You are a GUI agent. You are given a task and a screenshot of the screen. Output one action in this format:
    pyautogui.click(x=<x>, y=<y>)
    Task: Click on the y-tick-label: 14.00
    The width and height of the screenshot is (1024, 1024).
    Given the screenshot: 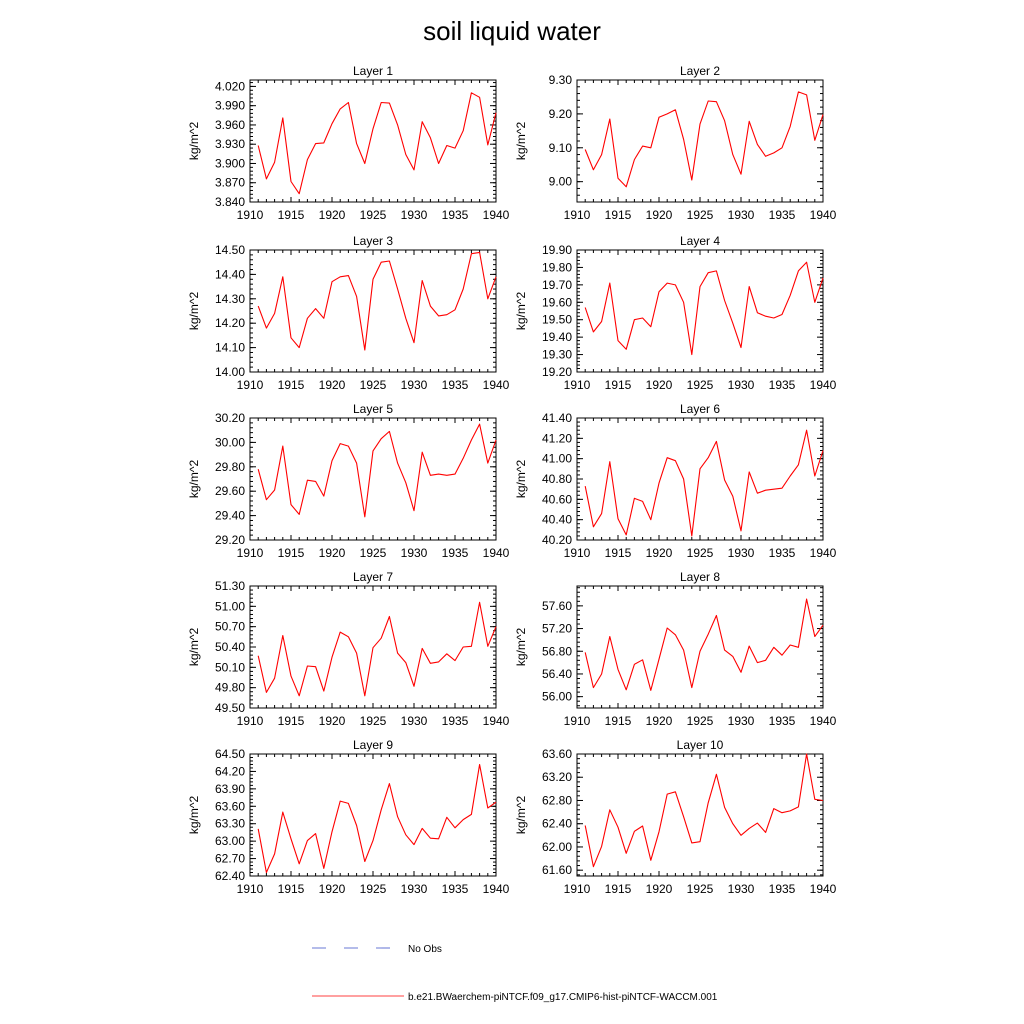 What is the action you would take?
    pyautogui.click(x=230, y=372)
    